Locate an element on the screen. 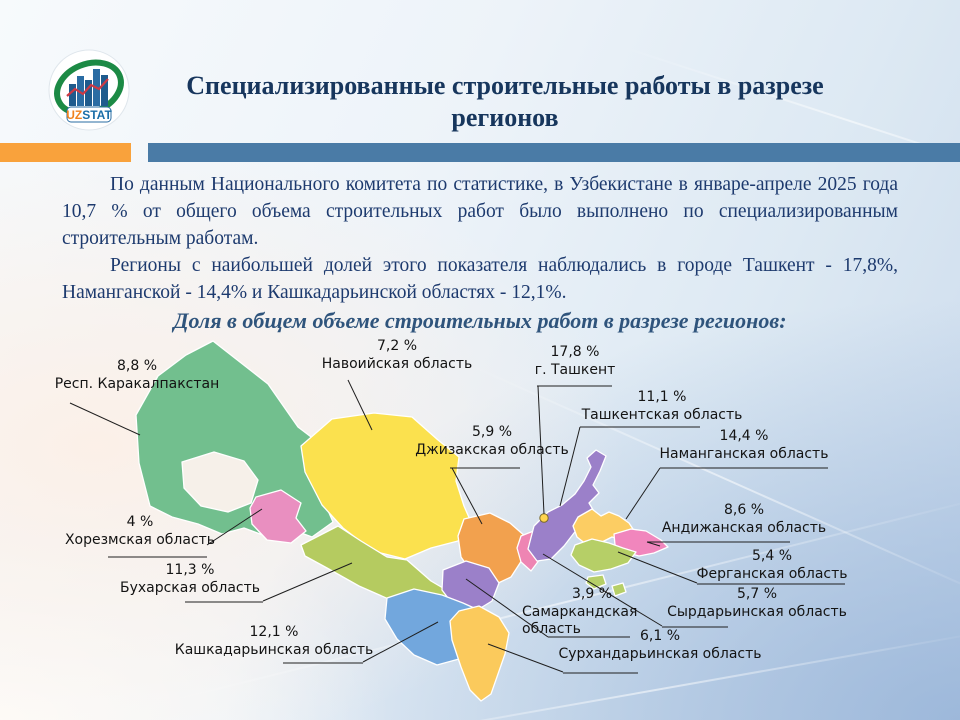 The height and width of the screenshot is (720, 960). label-kashkadarya: 12,1 % Кашкадарьинская область is located at coordinates (274, 641).